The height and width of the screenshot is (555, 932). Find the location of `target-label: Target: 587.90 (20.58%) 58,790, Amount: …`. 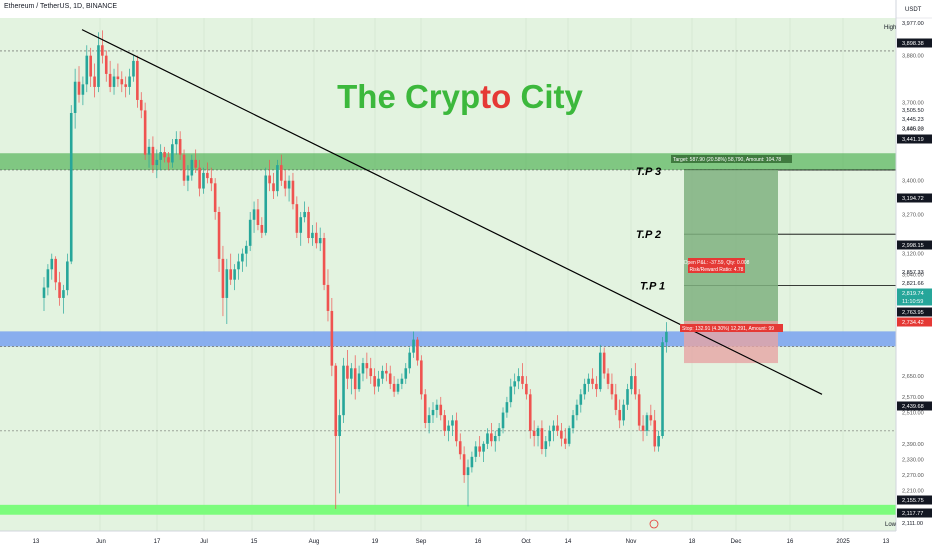

target-label: Target: 587.90 (20.58%) 58,790, Amount: … is located at coordinates (727, 160).